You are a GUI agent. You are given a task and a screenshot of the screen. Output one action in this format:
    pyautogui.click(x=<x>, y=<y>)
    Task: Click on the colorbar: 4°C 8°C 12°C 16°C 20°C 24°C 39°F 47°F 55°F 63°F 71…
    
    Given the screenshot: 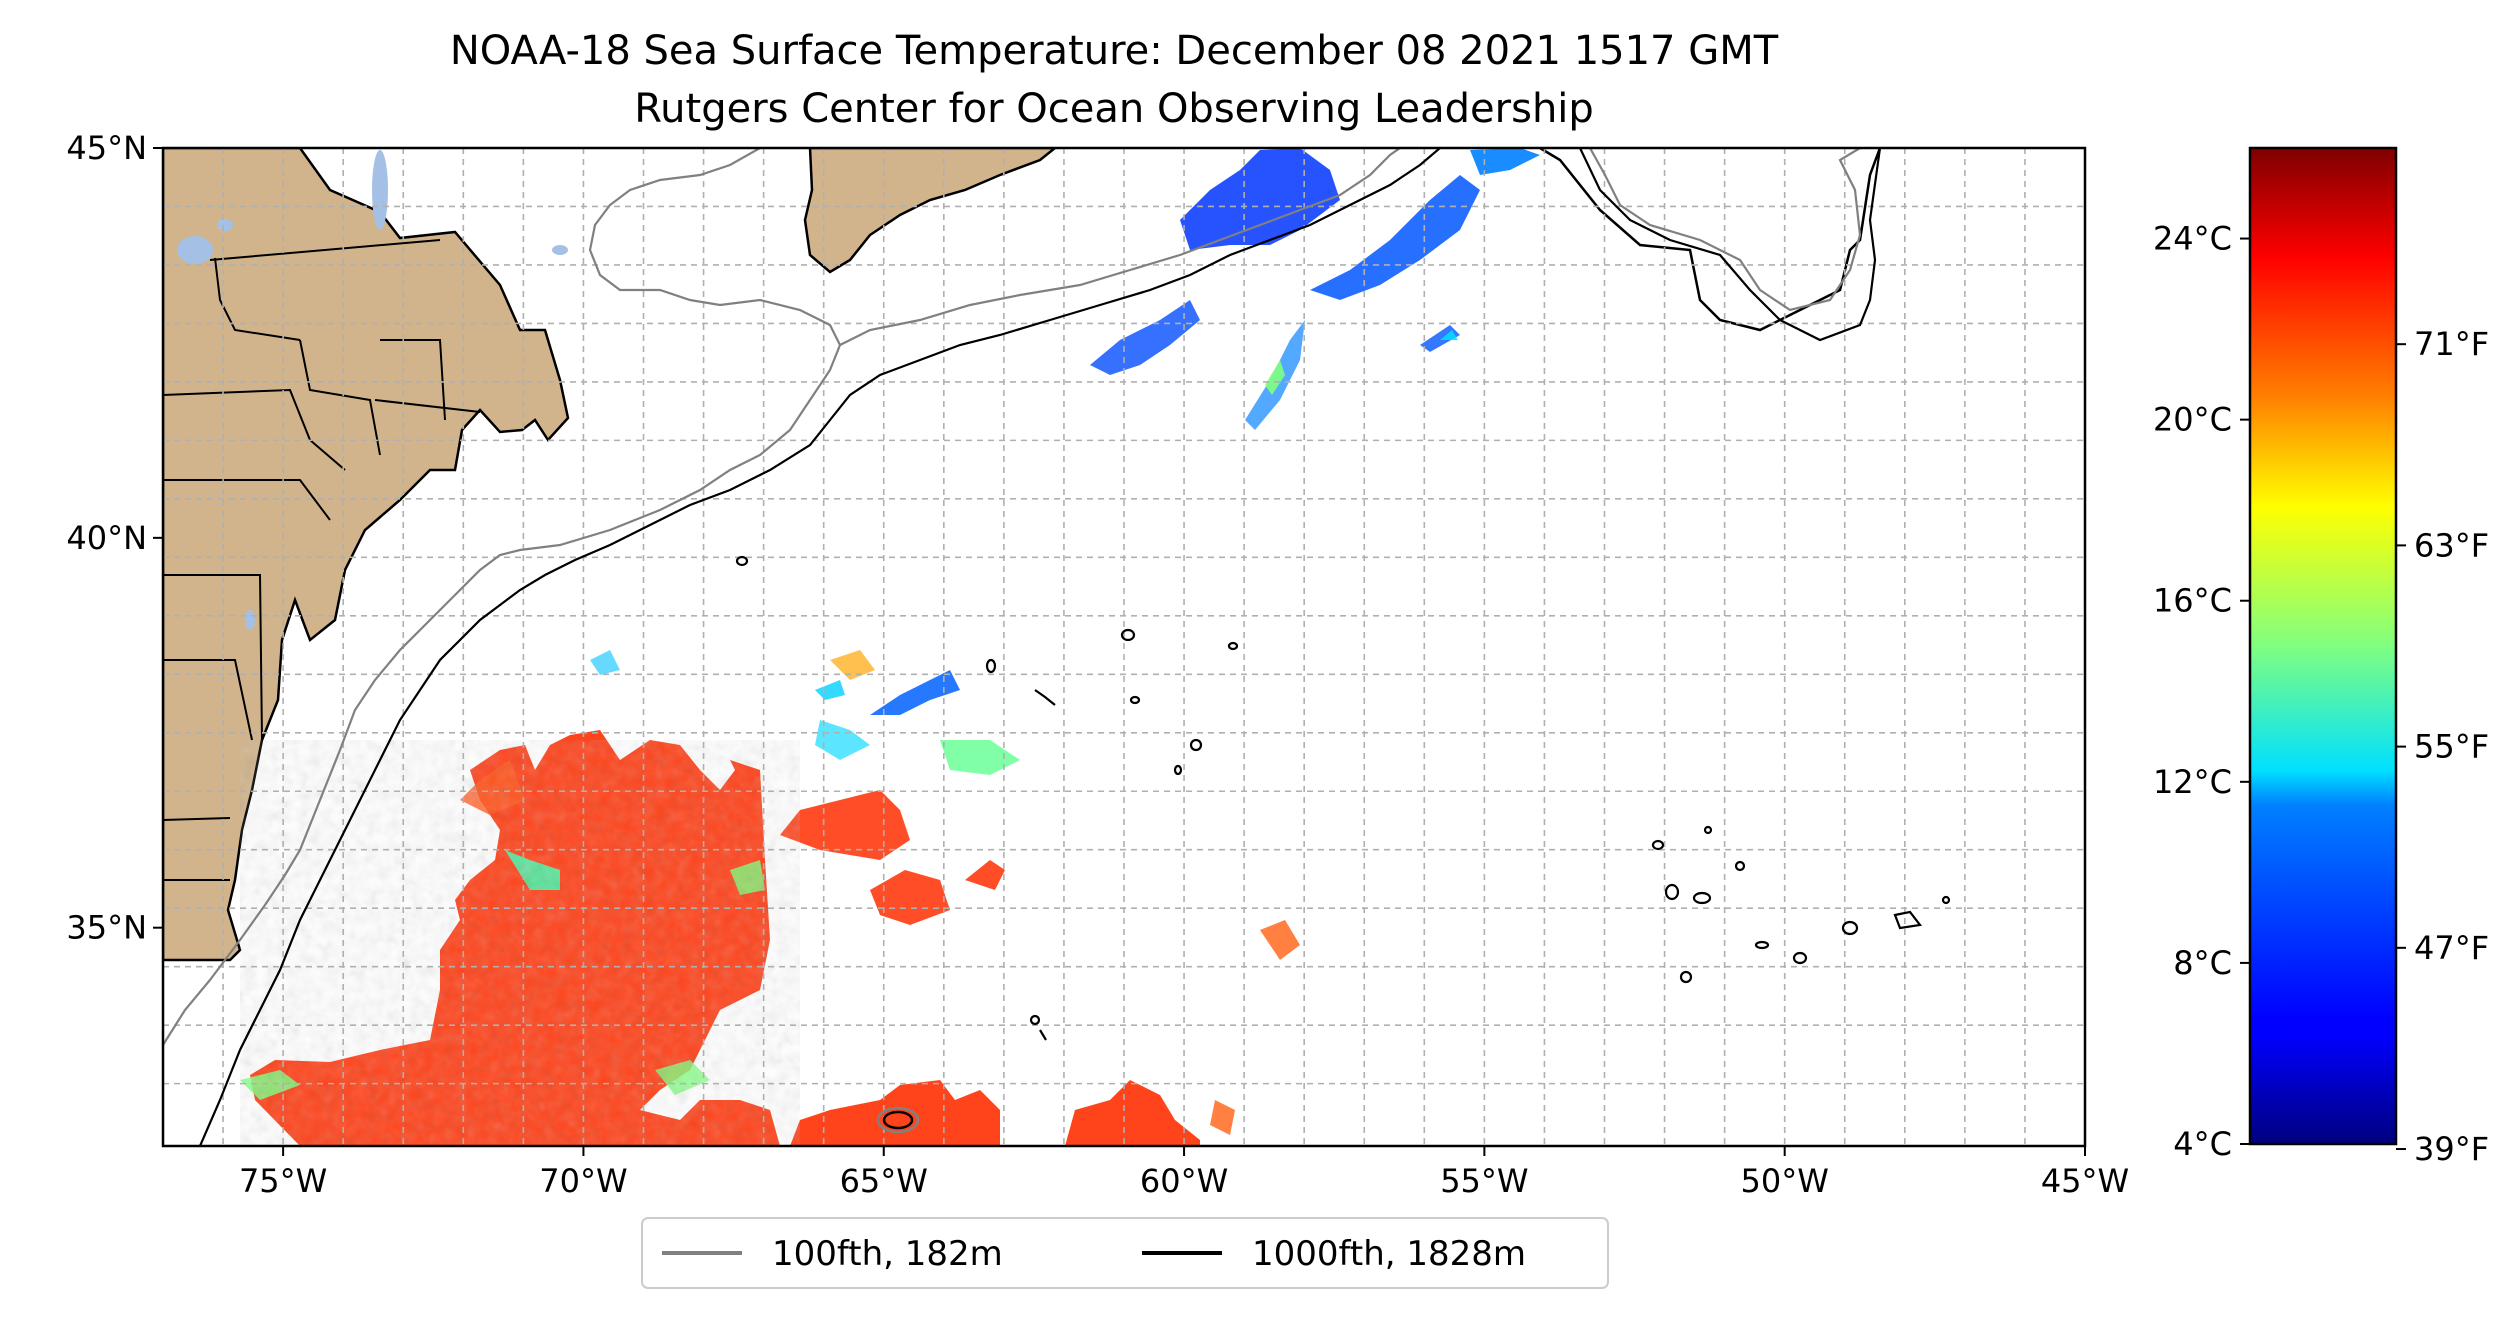 What is the action you would take?
    pyautogui.click(x=2321, y=657)
    